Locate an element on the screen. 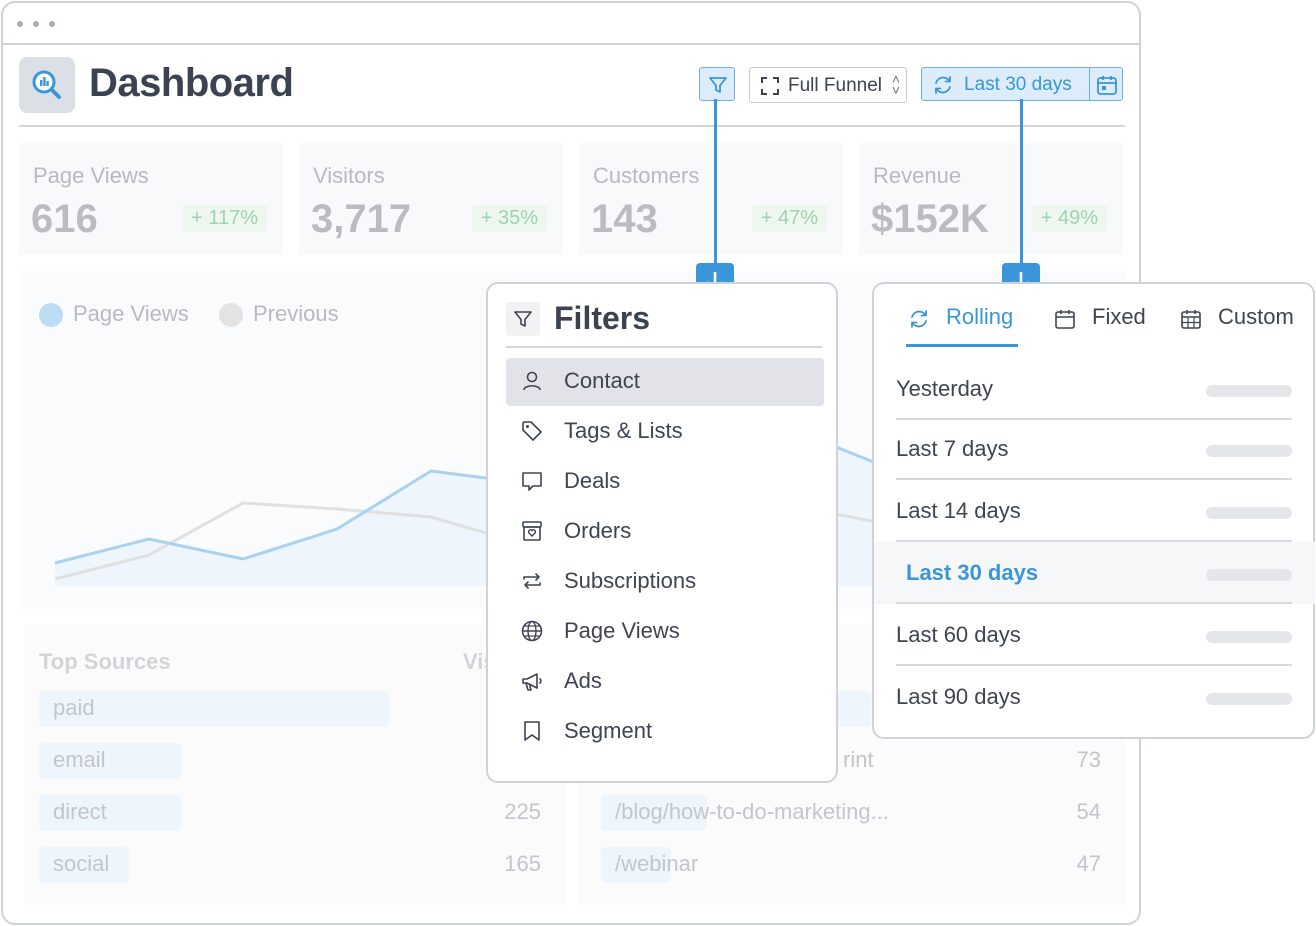 The width and height of the screenshot is (1316, 926). funnel-select-value: Full Funnel is located at coordinates (835, 85).